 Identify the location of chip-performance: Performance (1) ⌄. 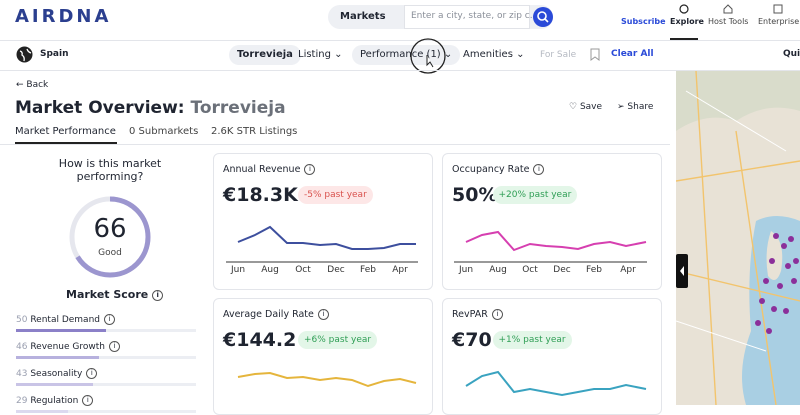
(406, 55).